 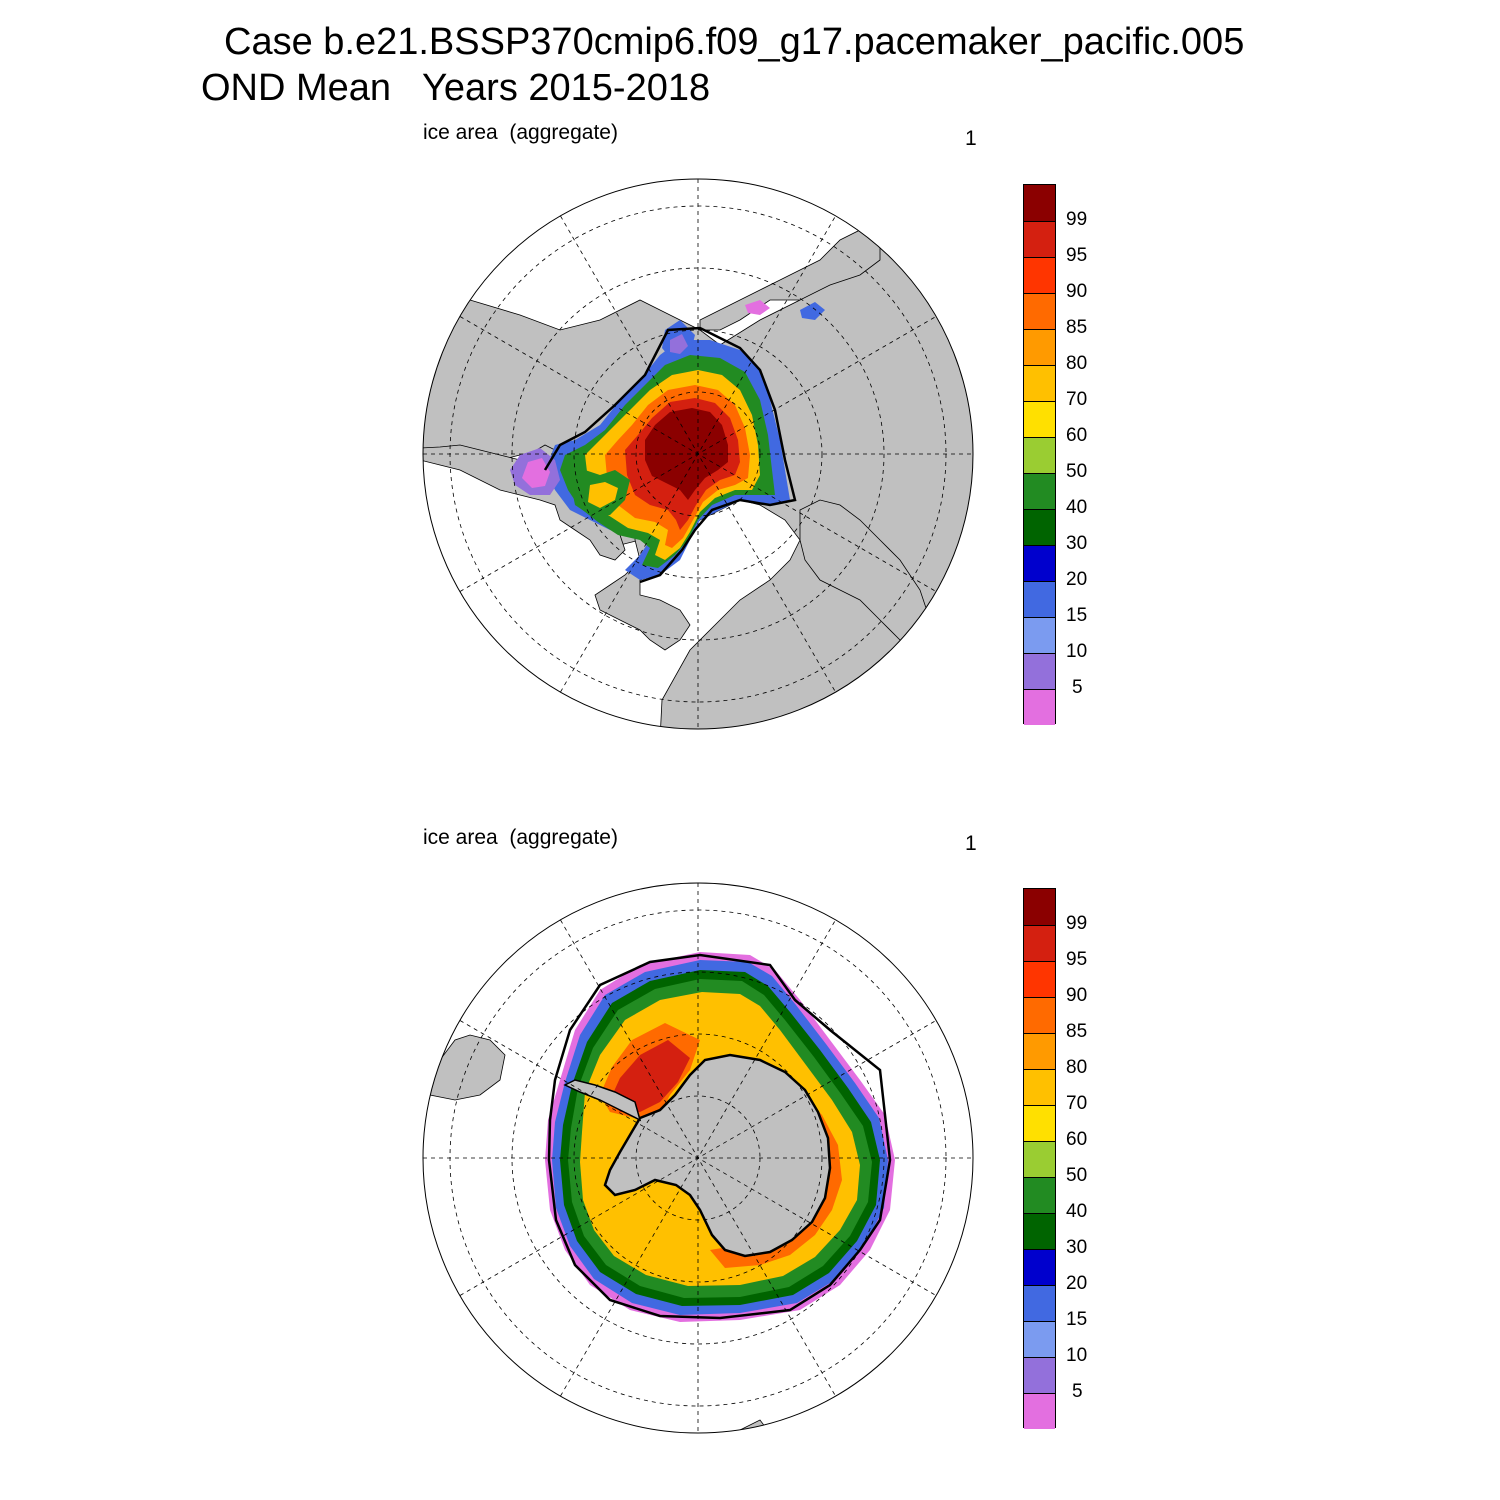 What do you see at coordinates (812, 311) in the screenshot?
I see `bering-ice` at bounding box center [812, 311].